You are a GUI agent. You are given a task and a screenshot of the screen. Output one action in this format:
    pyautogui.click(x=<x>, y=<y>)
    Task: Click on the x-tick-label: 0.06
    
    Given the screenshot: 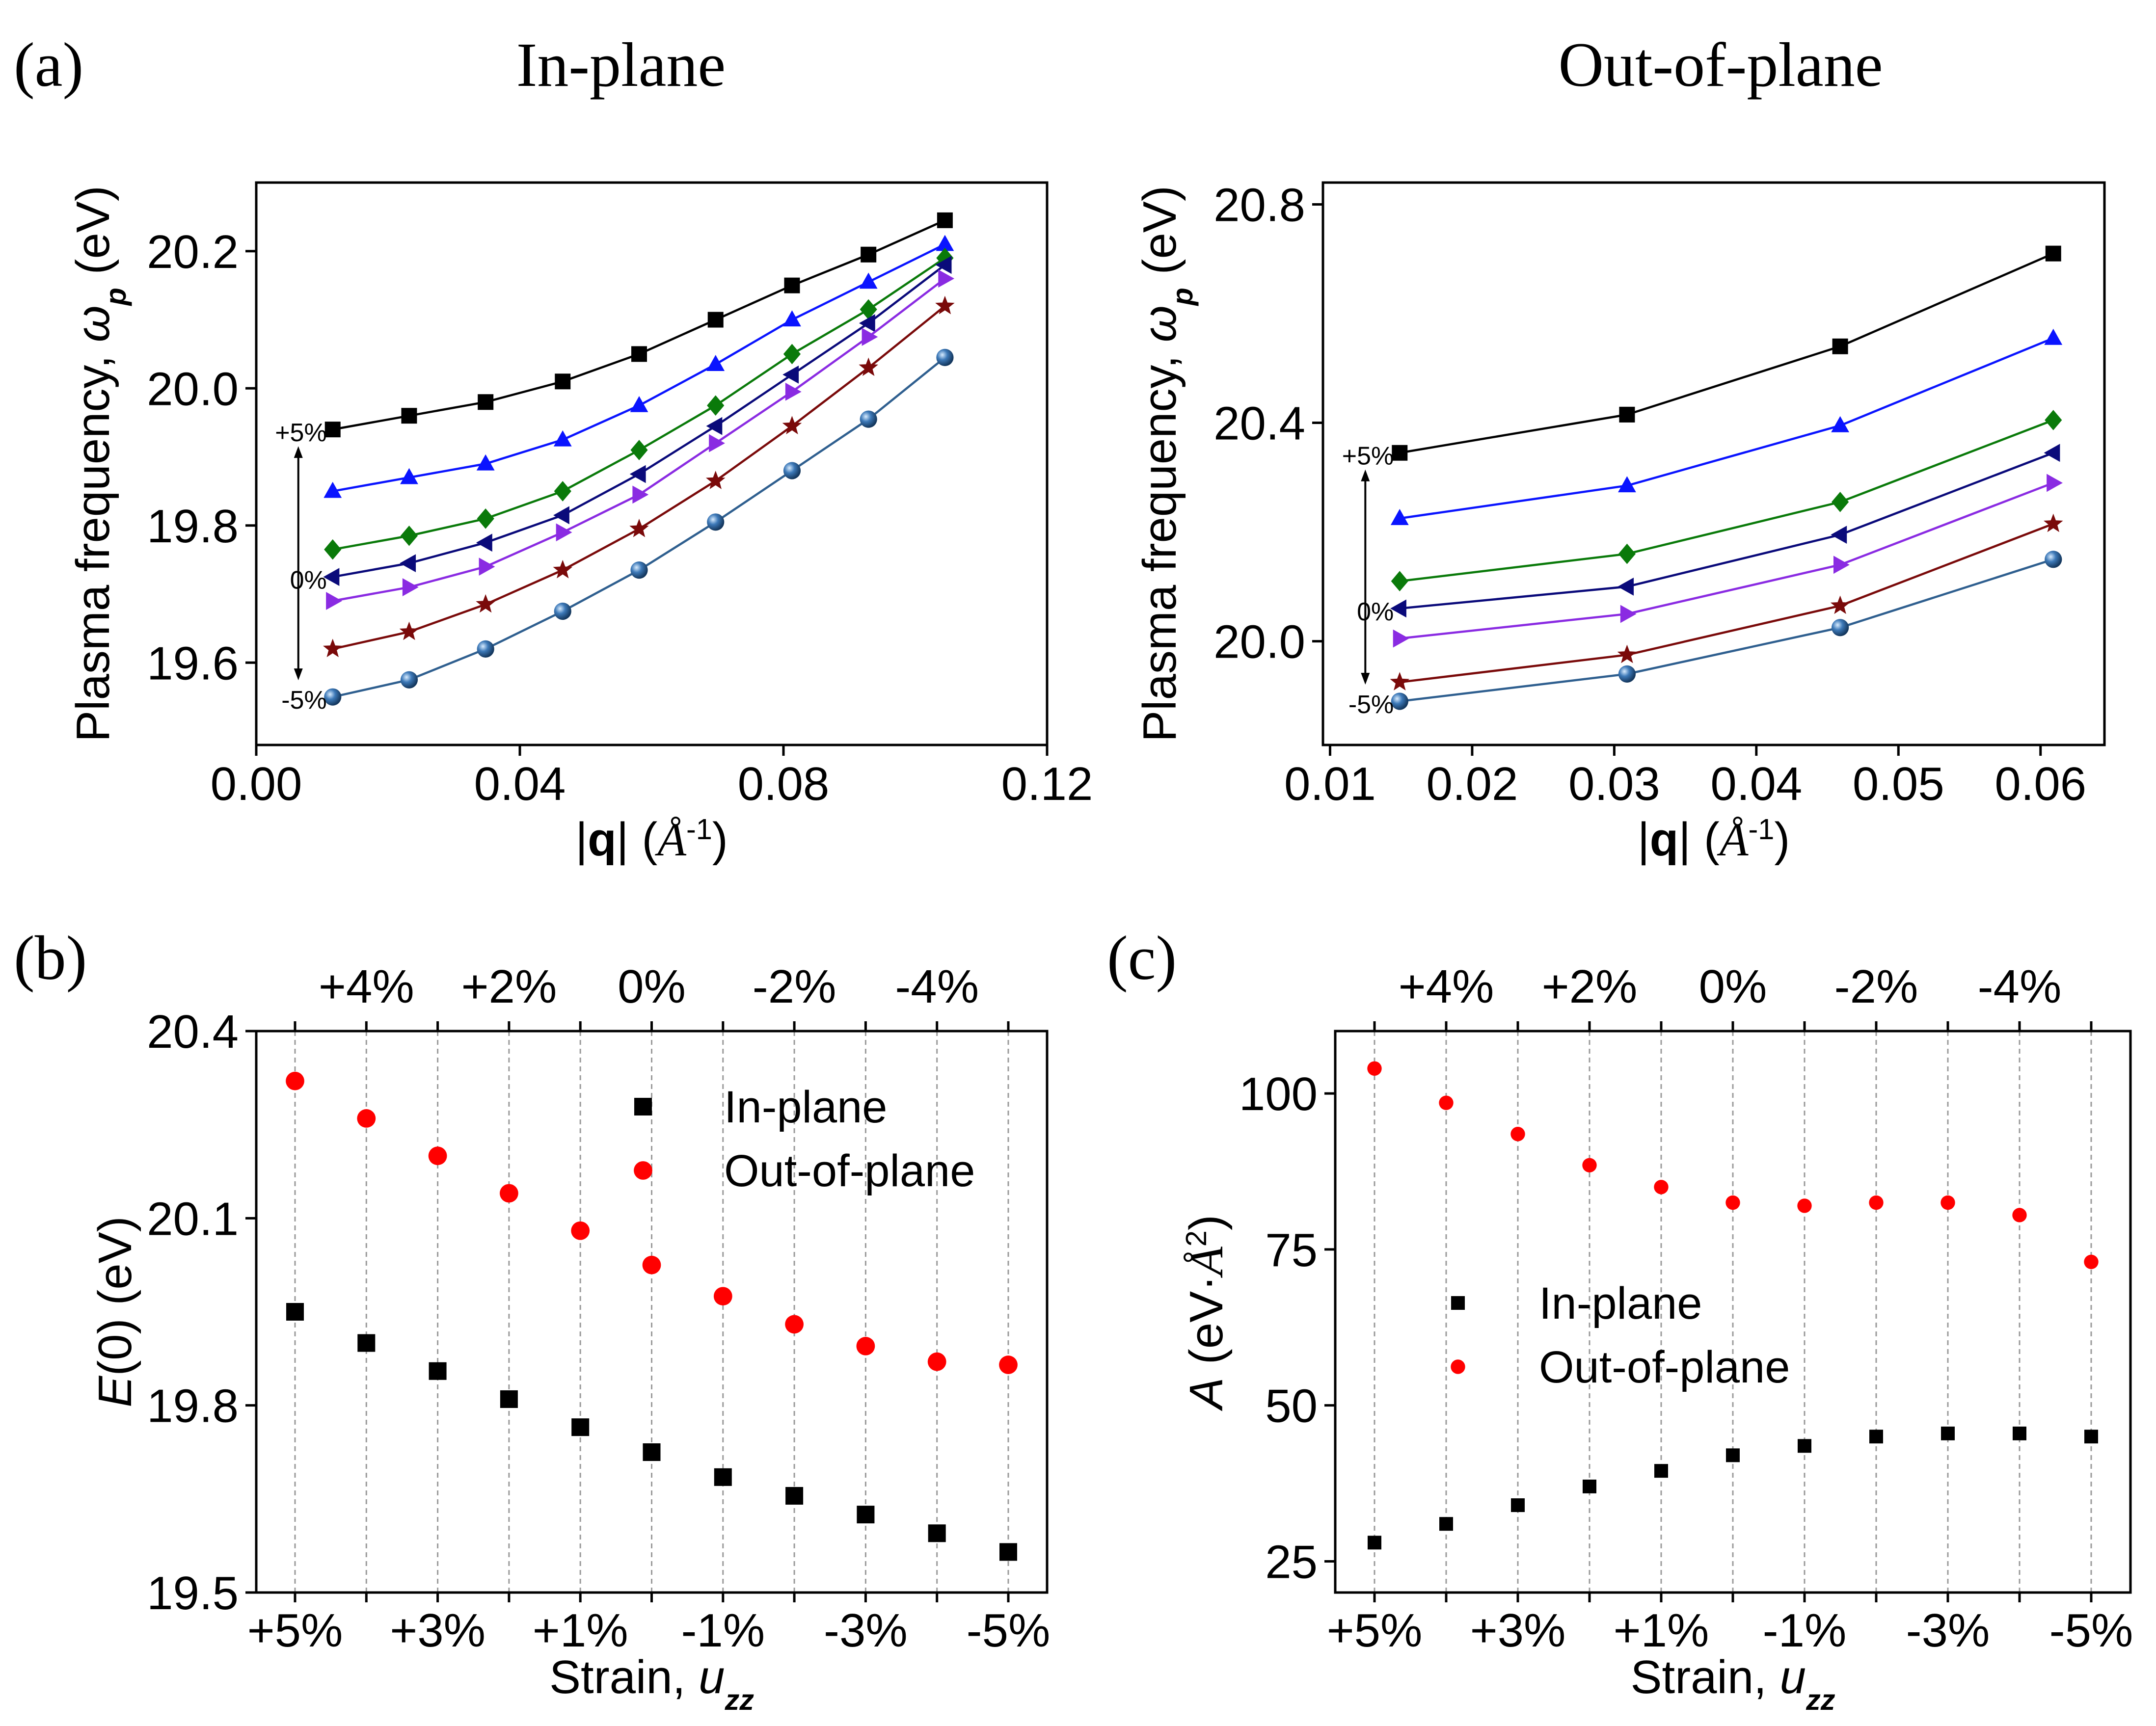 What is the action you would take?
    pyautogui.click(x=2040, y=784)
    